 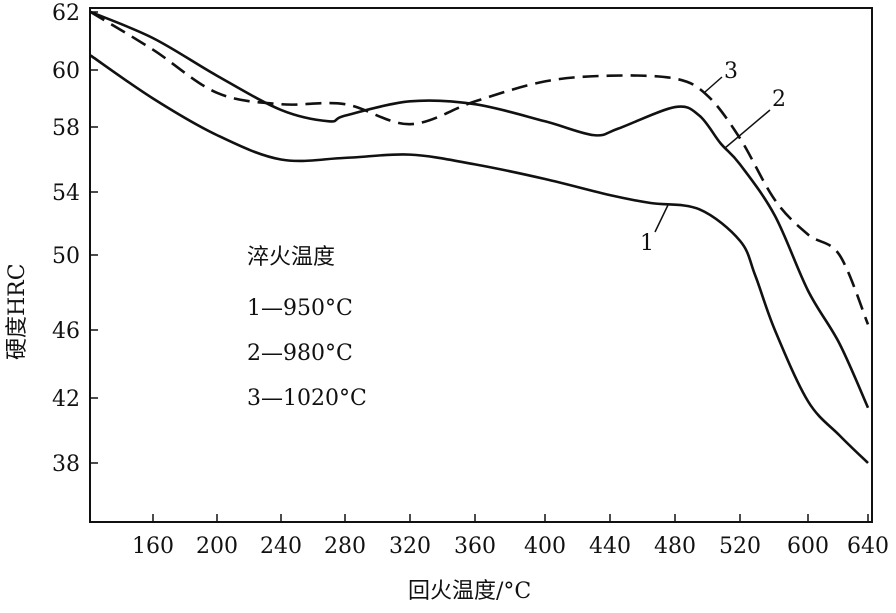 What do you see at coordinates (281, 546) in the screenshot?
I see `x-tick-label: 240` at bounding box center [281, 546].